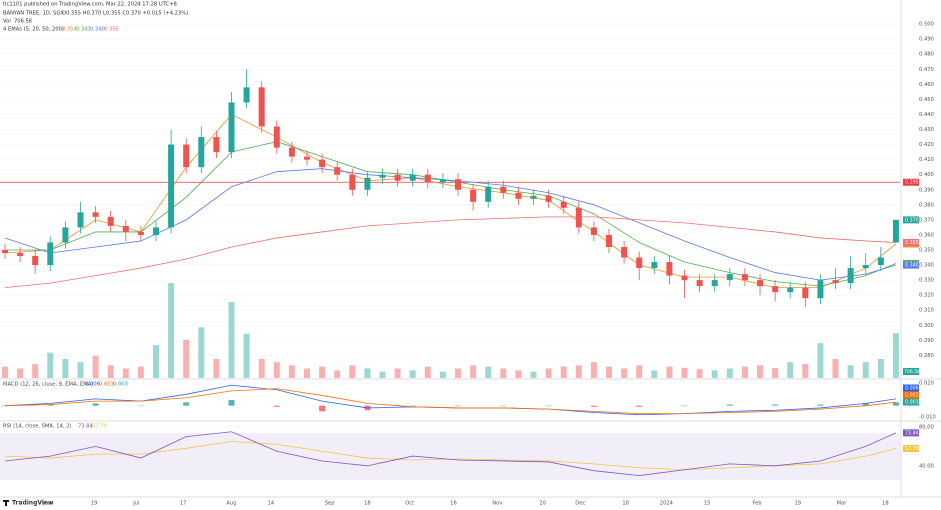 The image size is (941, 510). I want to click on y-tick-label: 0.020, so click(926, 383).